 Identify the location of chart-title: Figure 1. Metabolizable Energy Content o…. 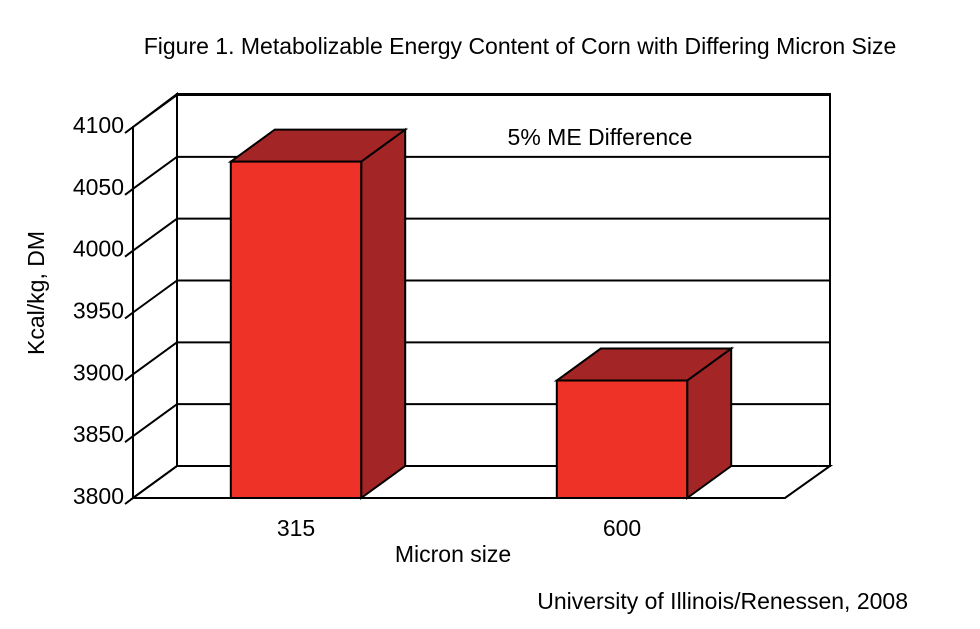
(520, 46).